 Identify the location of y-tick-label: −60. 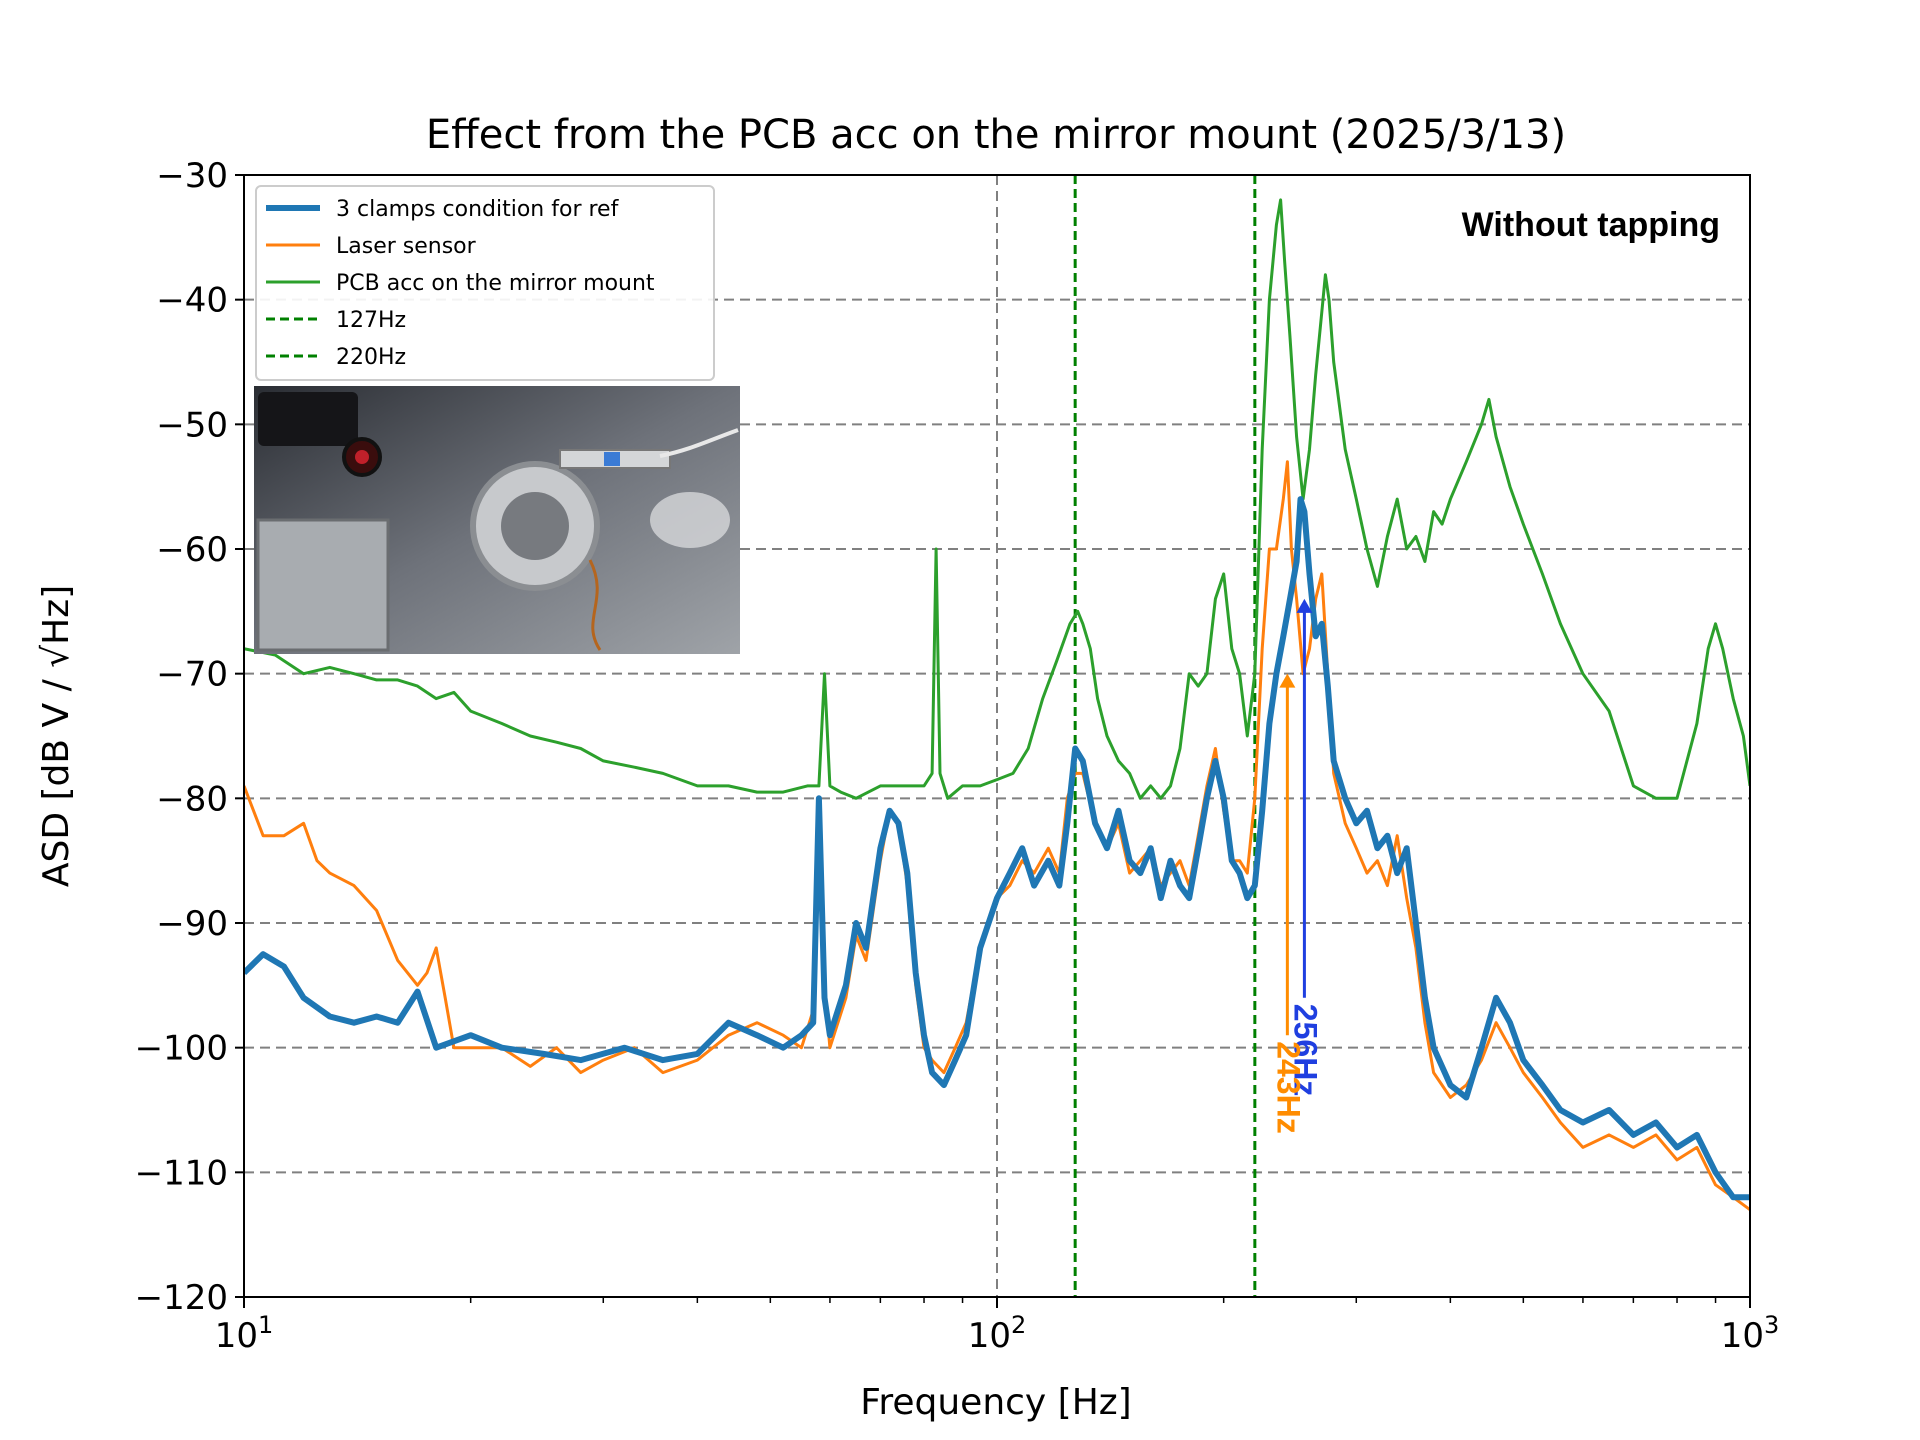
(192, 550).